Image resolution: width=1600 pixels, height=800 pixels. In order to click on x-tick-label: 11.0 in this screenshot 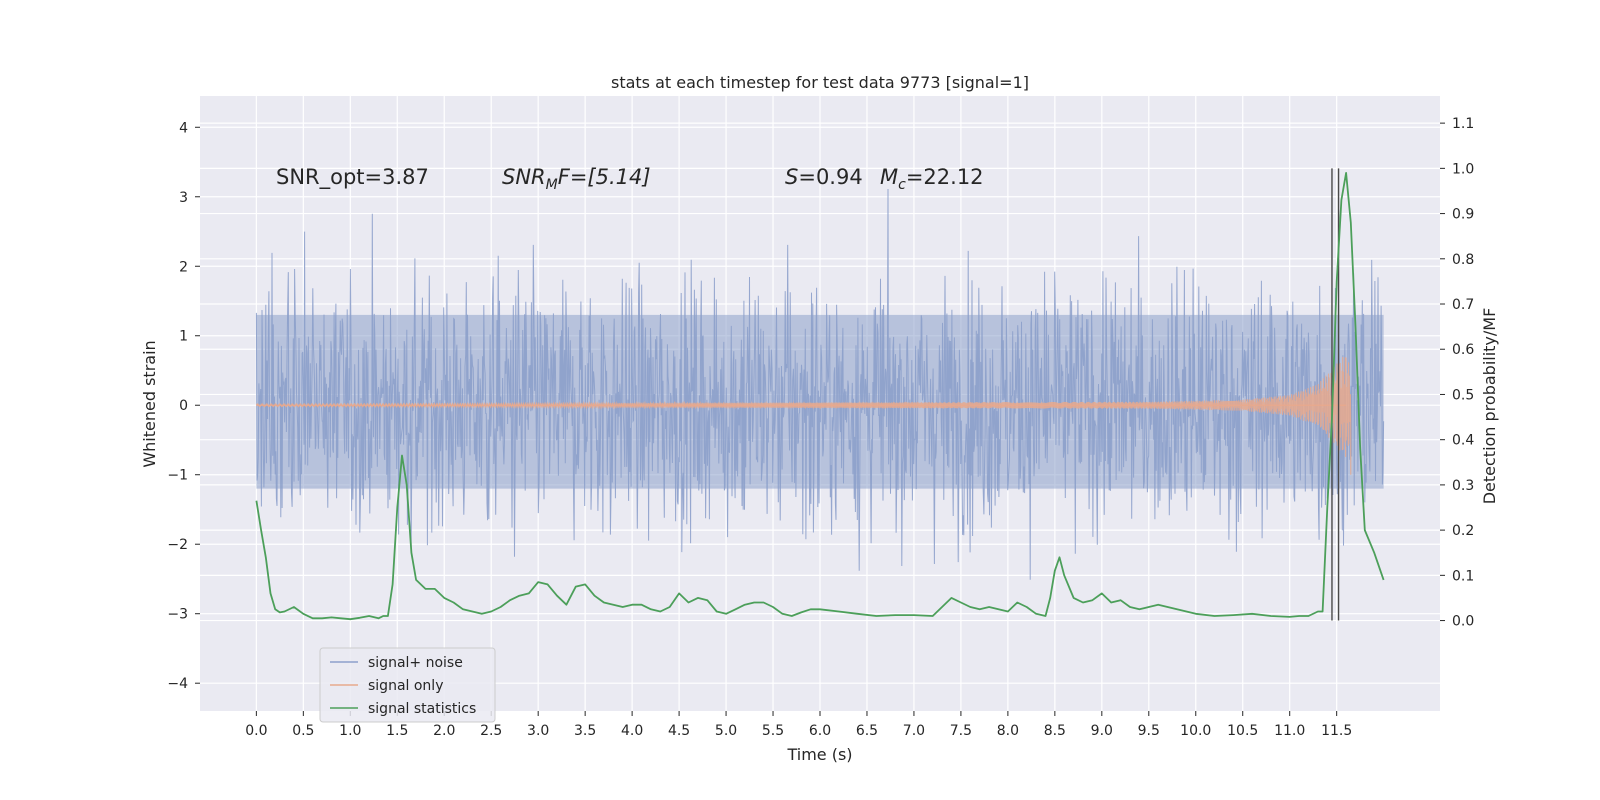, I will do `click(1289, 731)`.